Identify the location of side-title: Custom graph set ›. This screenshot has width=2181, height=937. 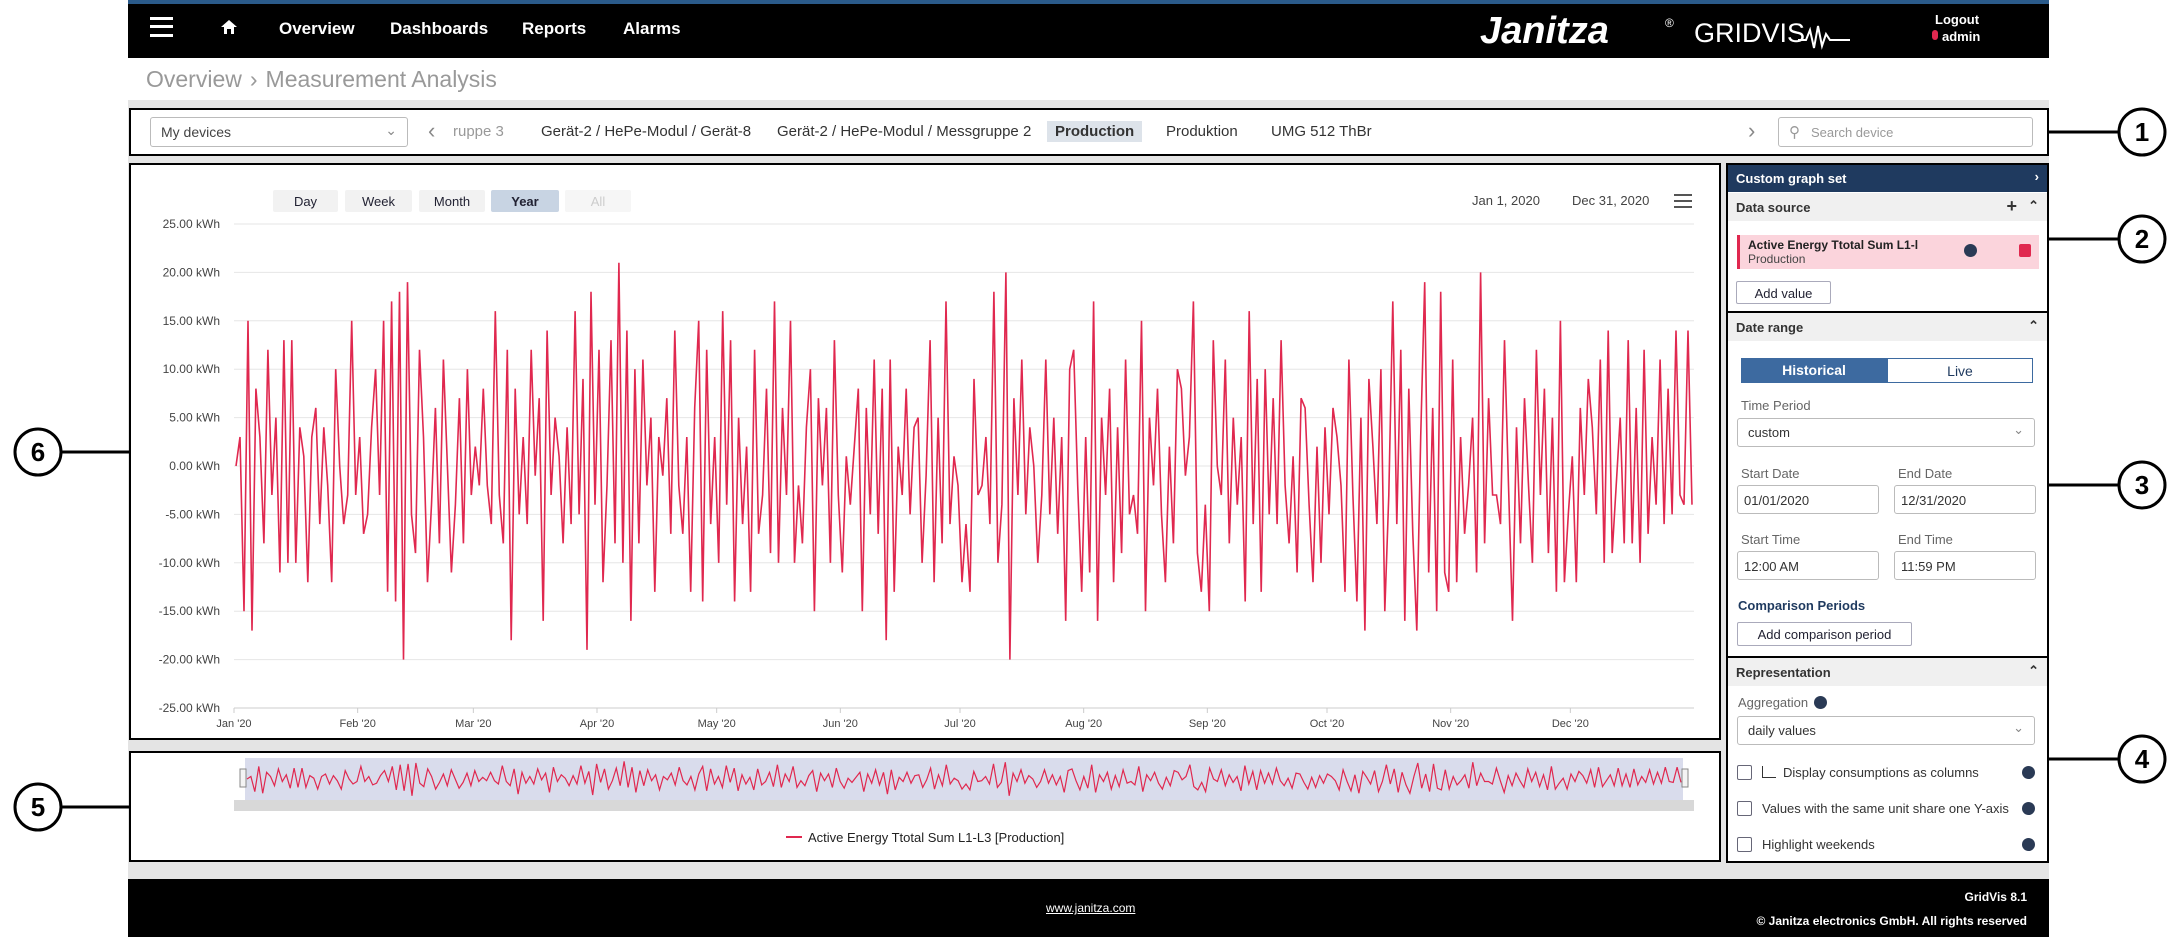
(1887, 178).